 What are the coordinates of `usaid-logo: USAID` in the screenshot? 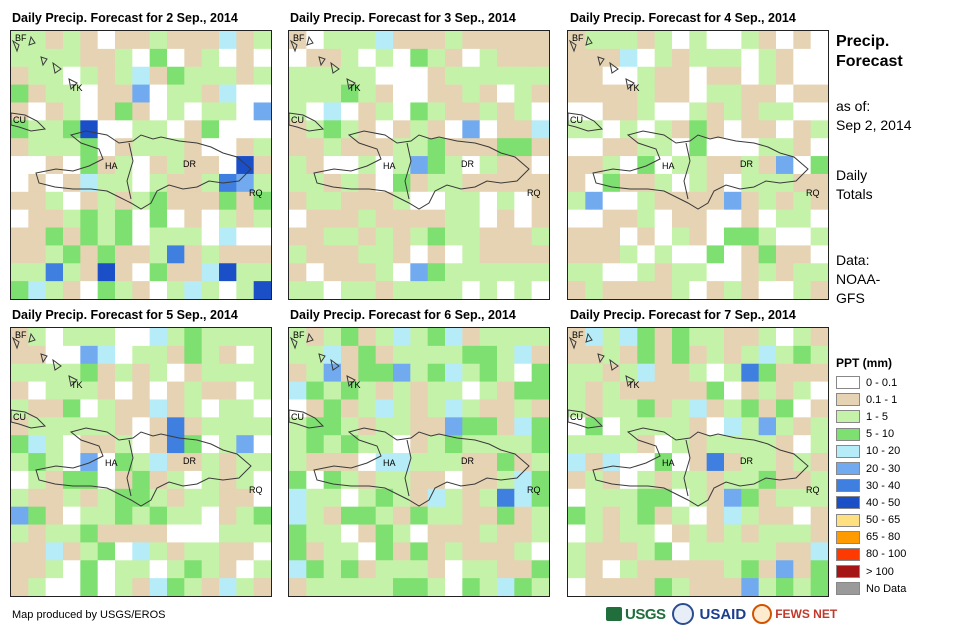 It's located at (723, 614).